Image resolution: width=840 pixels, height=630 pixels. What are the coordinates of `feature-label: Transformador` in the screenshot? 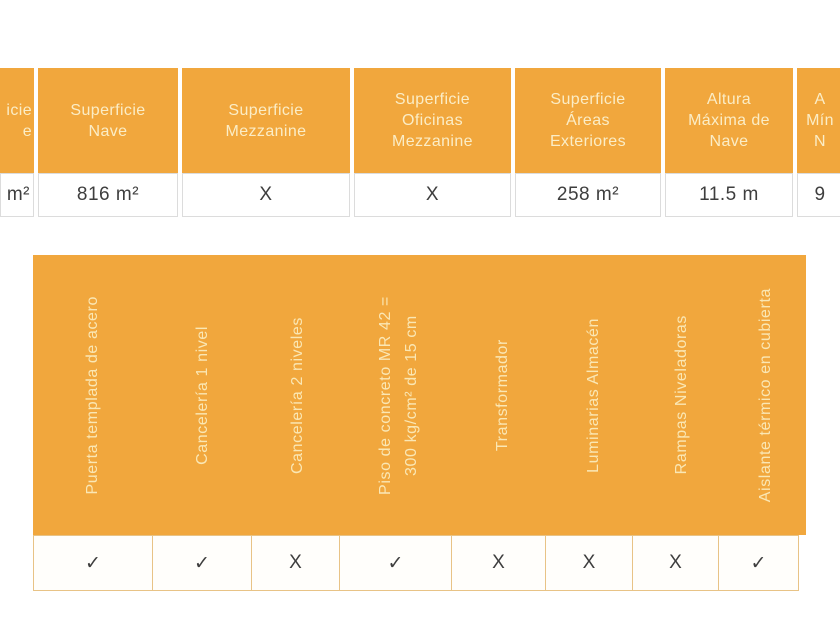 It's located at (502, 395).